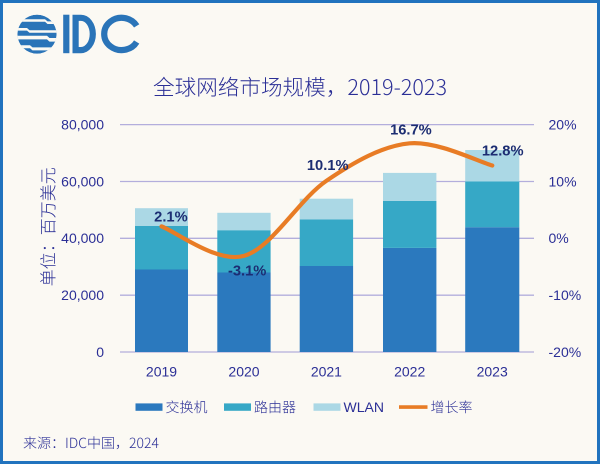 The width and height of the screenshot is (600, 469). I want to click on svg-text: 0, so click(100, 352).